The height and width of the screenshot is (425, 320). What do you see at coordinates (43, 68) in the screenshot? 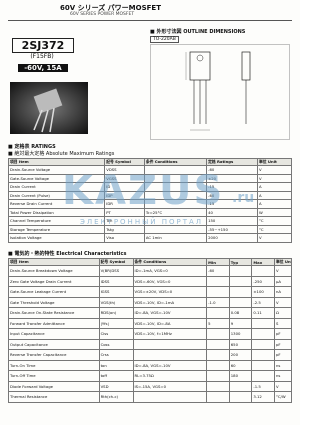
I see `part-rating: -60V, 15A` at bounding box center [43, 68].